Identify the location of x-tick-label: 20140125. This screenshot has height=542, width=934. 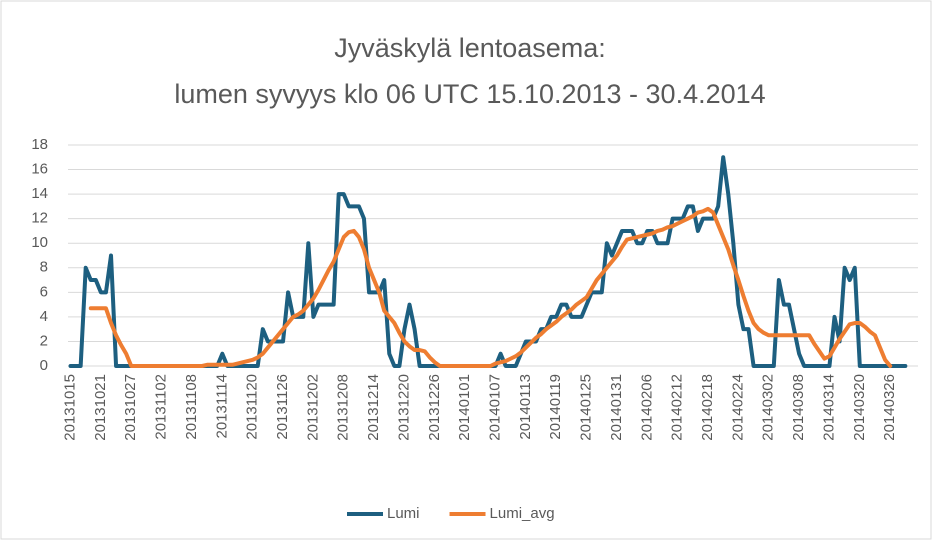
(586, 407).